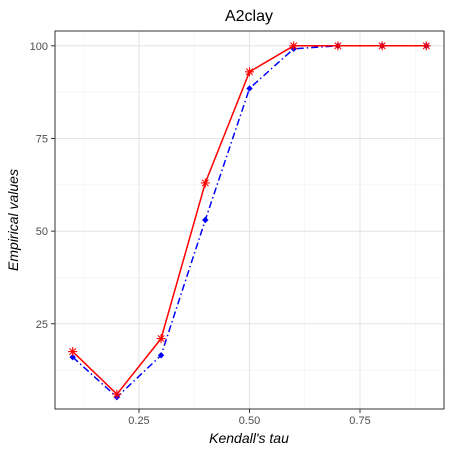 Image resolution: width=452 pixels, height=452 pixels. What do you see at coordinates (249, 16) in the screenshot?
I see `chart-title: A2clay` at bounding box center [249, 16].